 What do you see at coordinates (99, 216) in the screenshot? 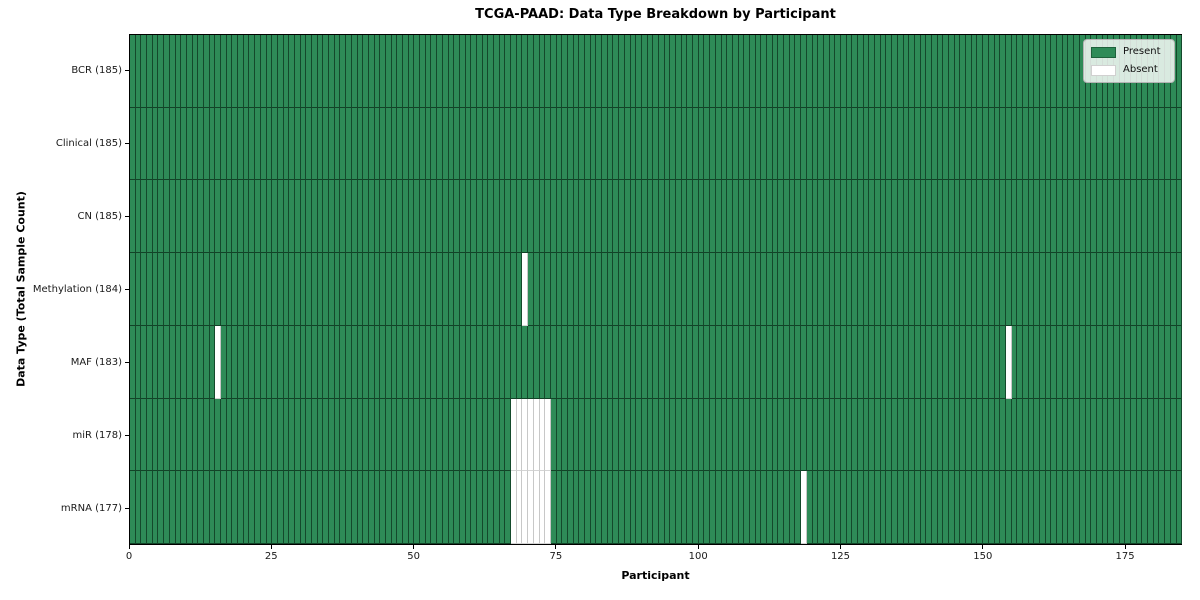
I see `y-tick-label: CN (185)` at bounding box center [99, 216].